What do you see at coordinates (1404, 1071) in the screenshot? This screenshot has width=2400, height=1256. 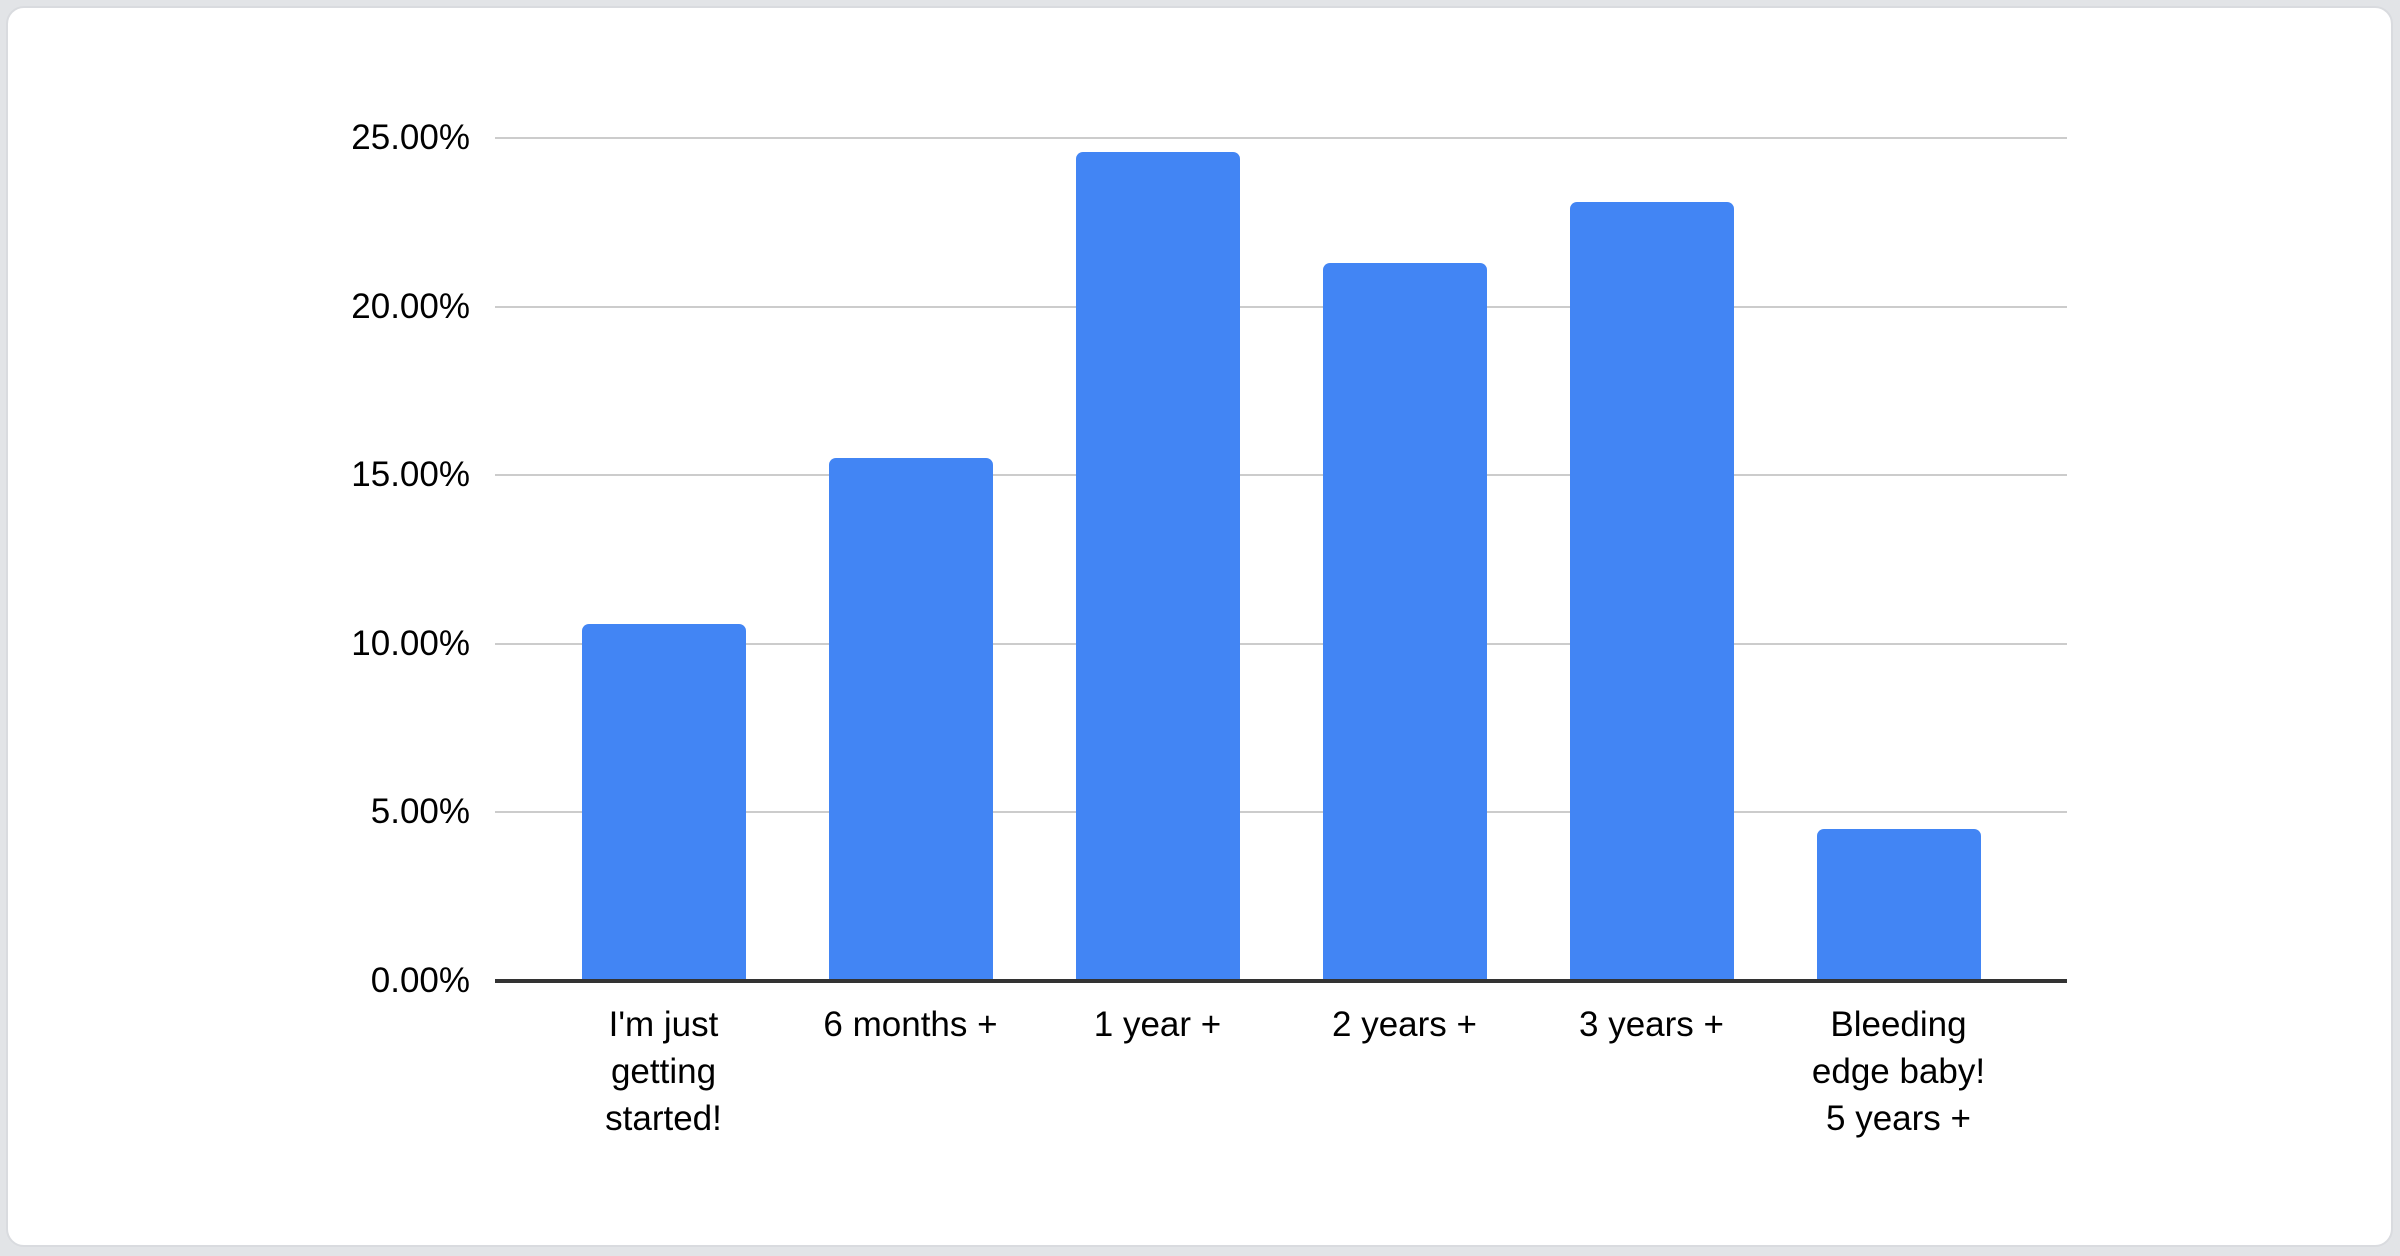 I see `x-axis-category-label: 2 years +` at bounding box center [1404, 1071].